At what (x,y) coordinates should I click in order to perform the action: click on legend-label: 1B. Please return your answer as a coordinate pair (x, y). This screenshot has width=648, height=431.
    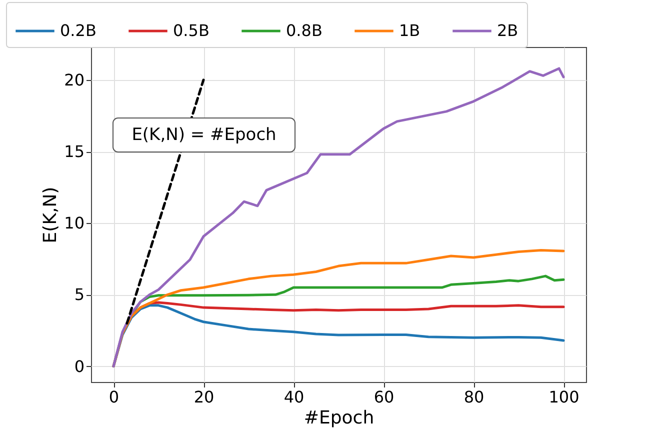
    Looking at the image, I should click on (409, 30).